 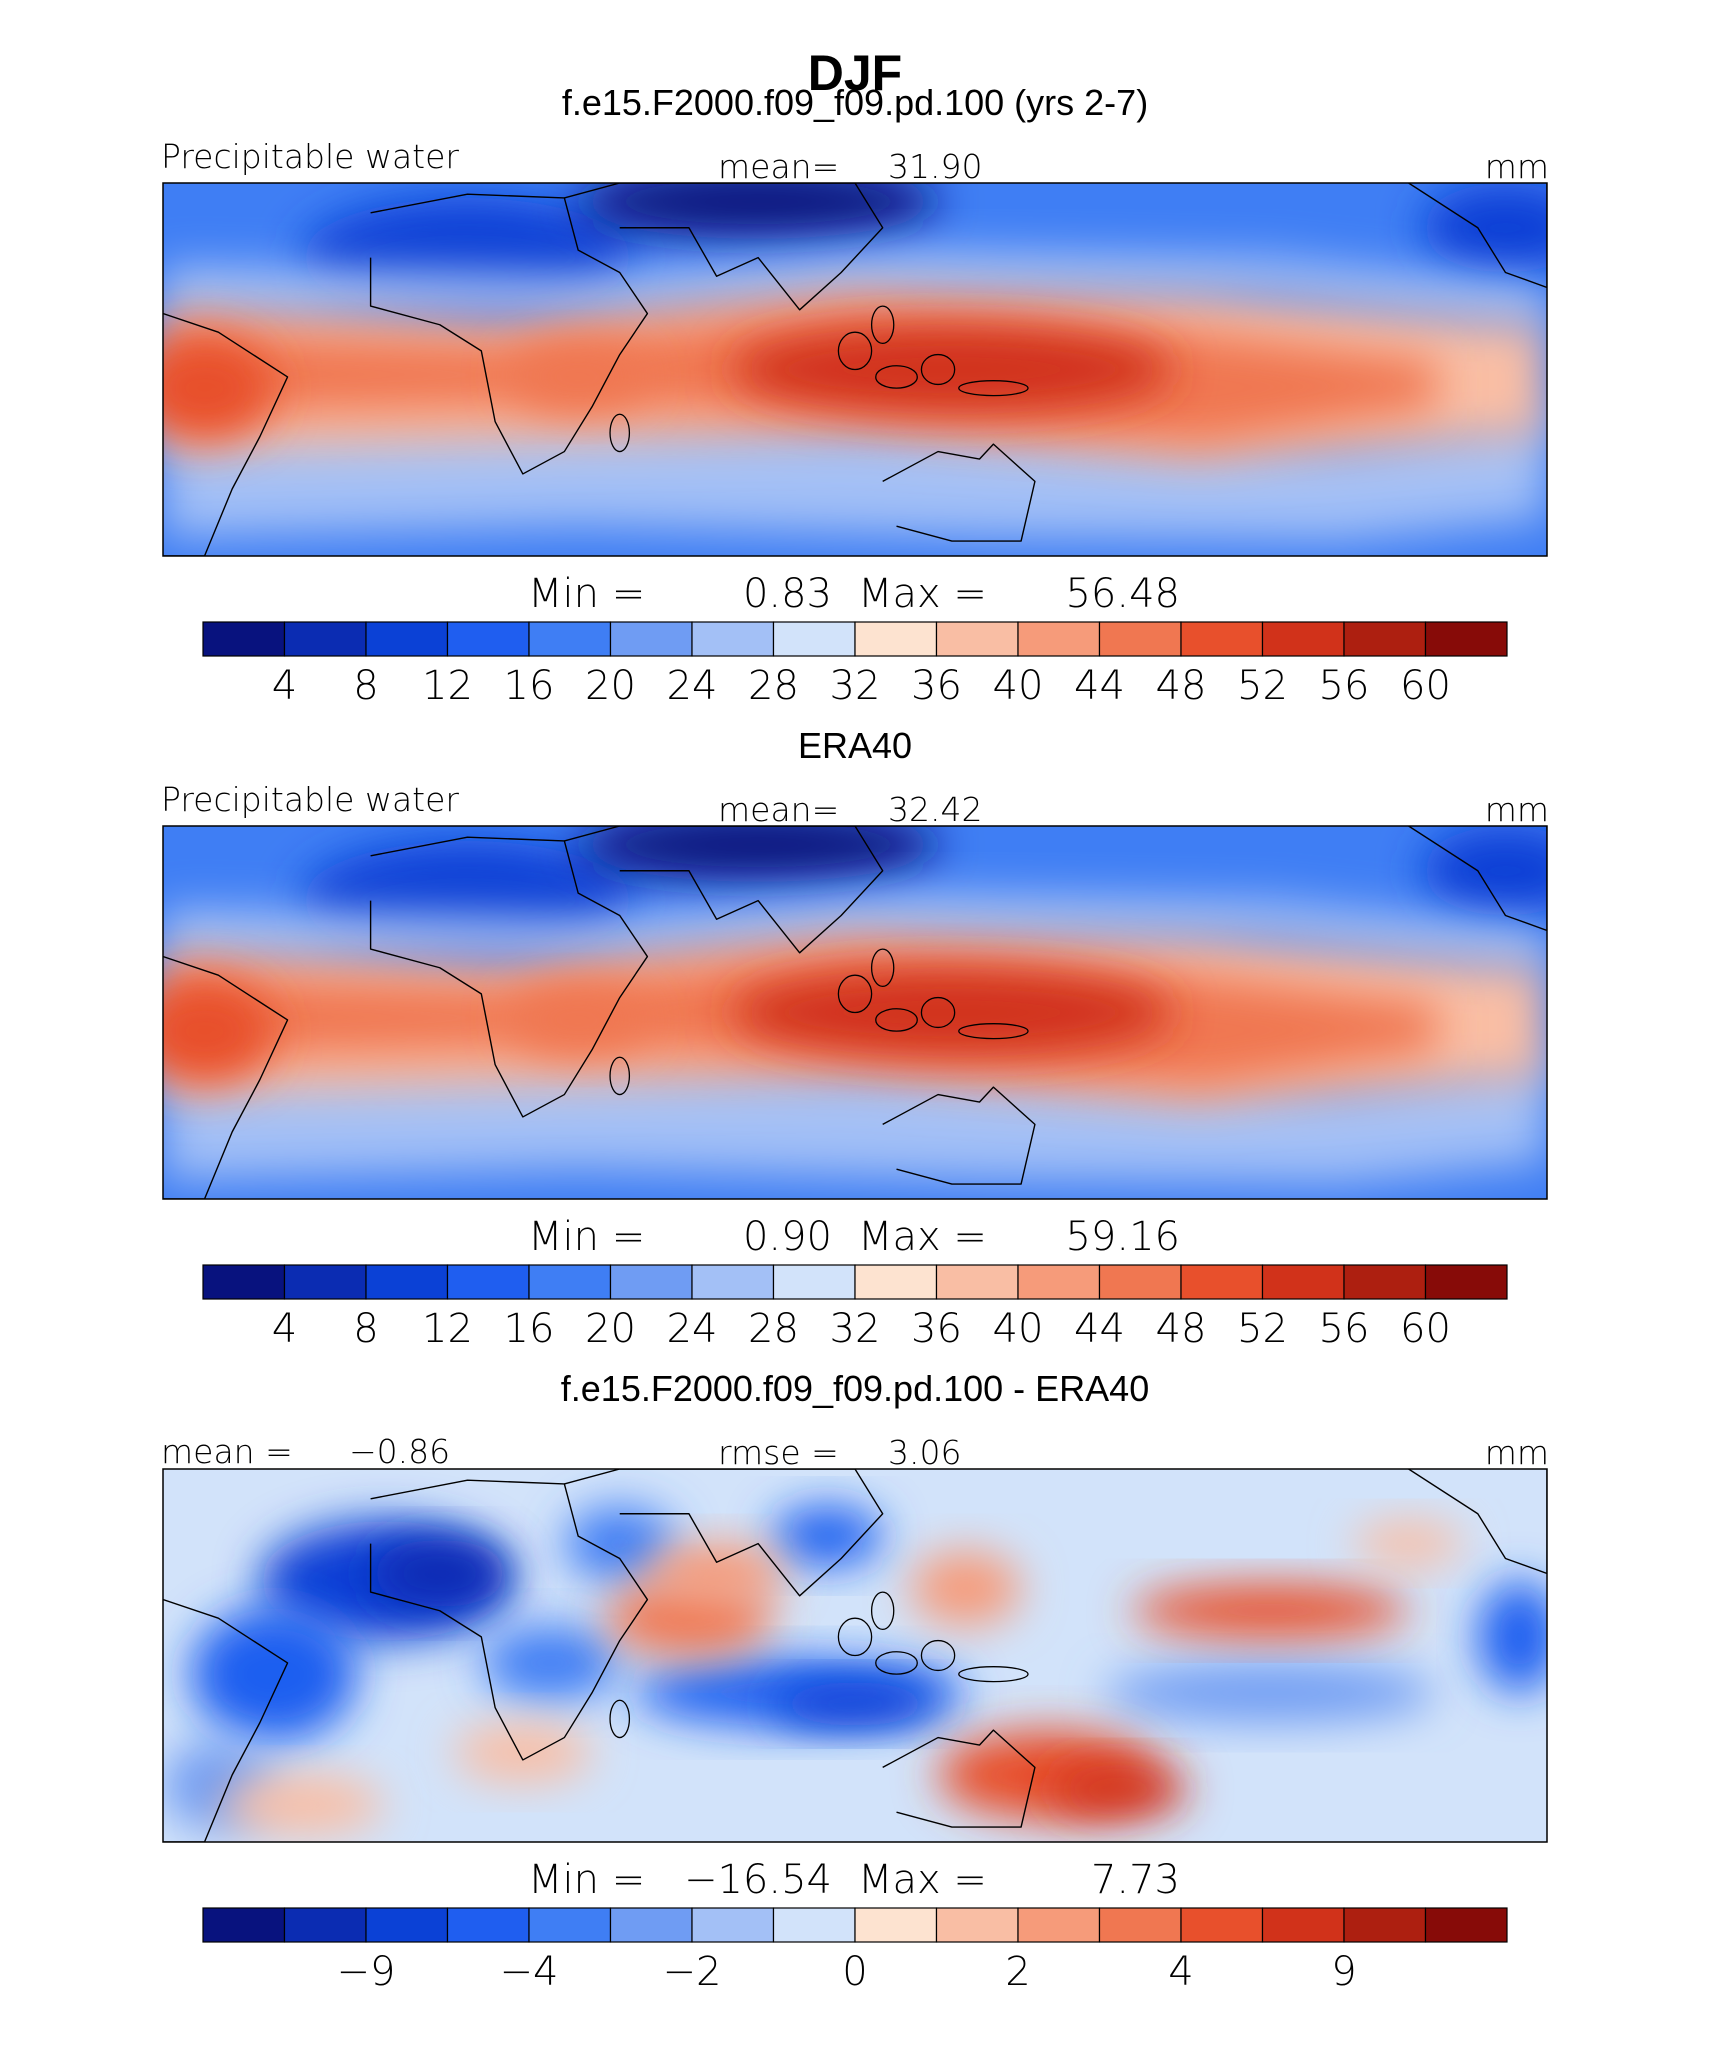 I want to click on panel-title: f.e15.F2000.f09_f09.pd.100 (yrs 2-7), so click(x=855, y=102).